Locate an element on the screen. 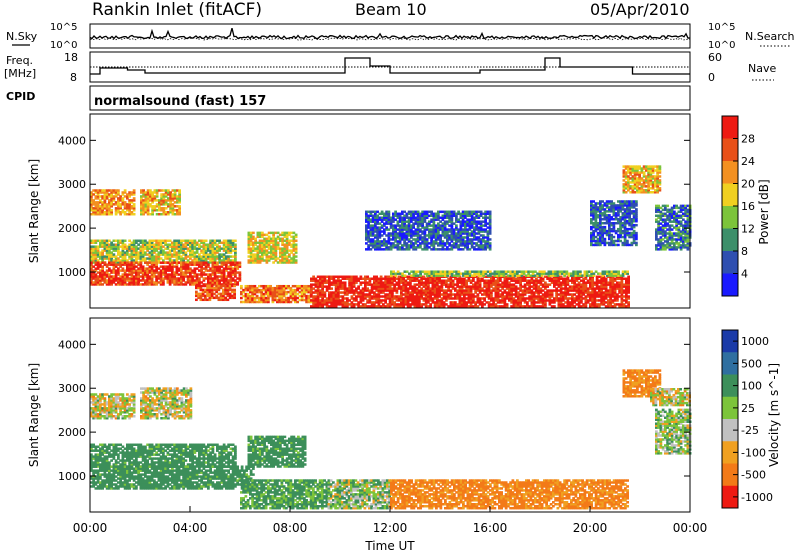  noise-search-trace is located at coordinates (390, 39).